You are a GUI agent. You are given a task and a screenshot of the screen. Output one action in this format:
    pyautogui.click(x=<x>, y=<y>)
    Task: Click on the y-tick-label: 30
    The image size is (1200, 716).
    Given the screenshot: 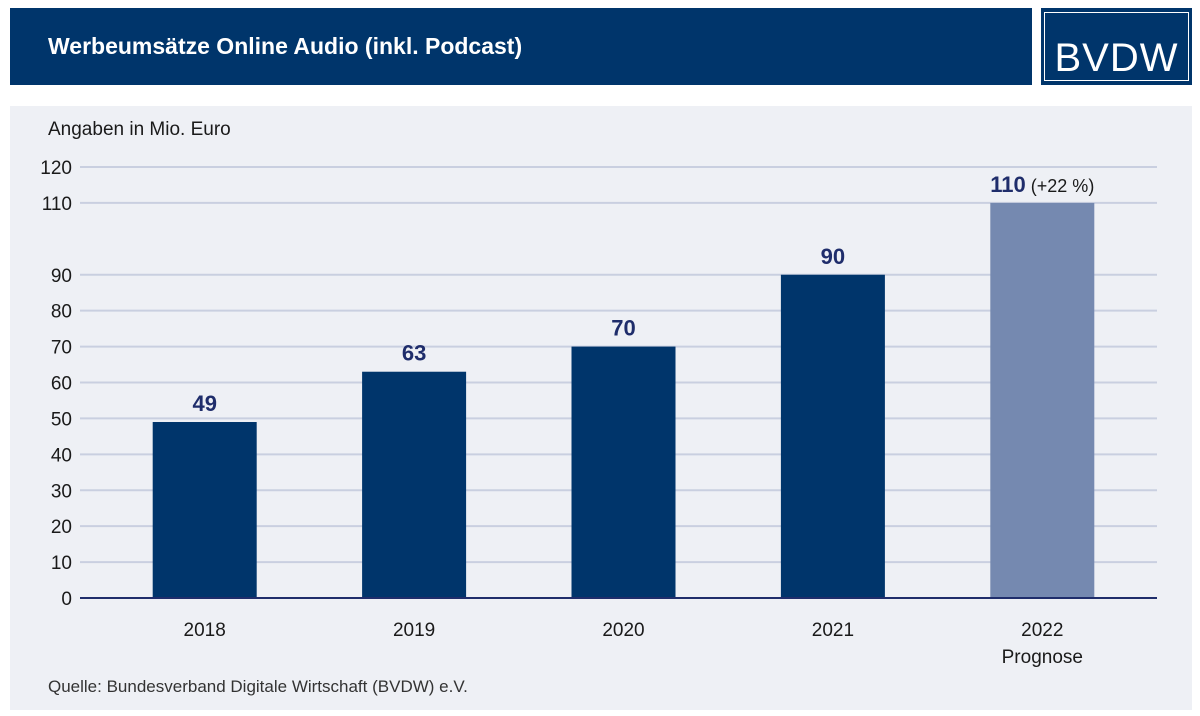 What is the action you would take?
    pyautogui.click(x=61, y=491)
    